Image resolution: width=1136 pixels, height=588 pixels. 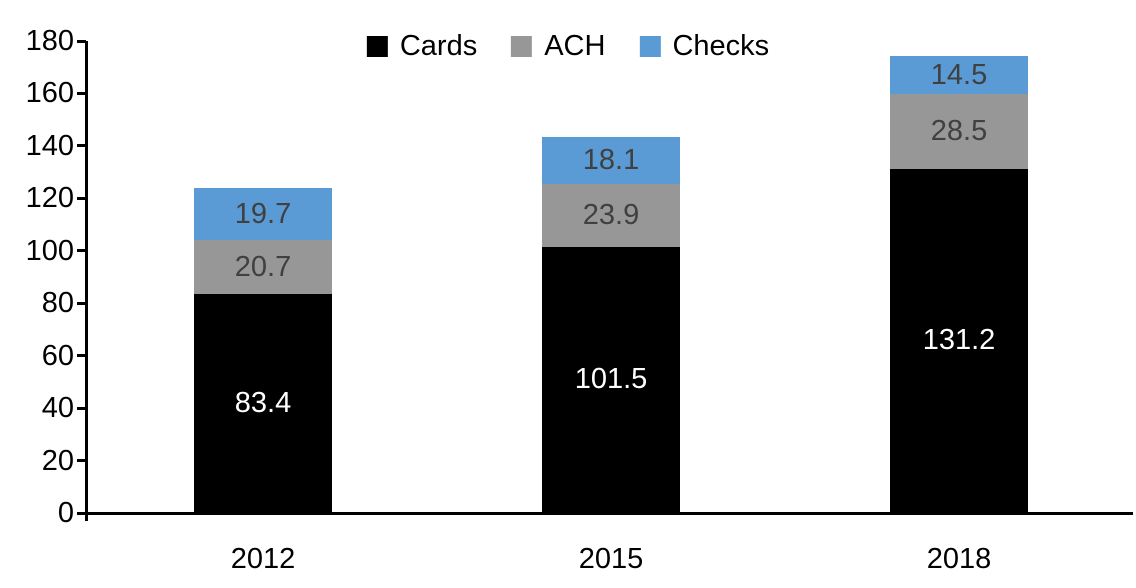 I want to click on segment-value-label: 23.9, so click(x=611, y=215).